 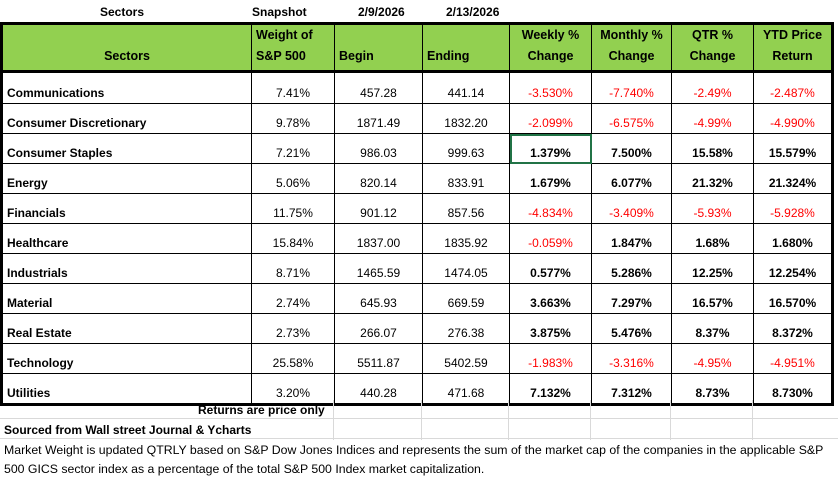 What do you see at coordinates (378, 208) in the screenshot?
I see `cell-begin: 901.12` at bounding box center [378, 208].